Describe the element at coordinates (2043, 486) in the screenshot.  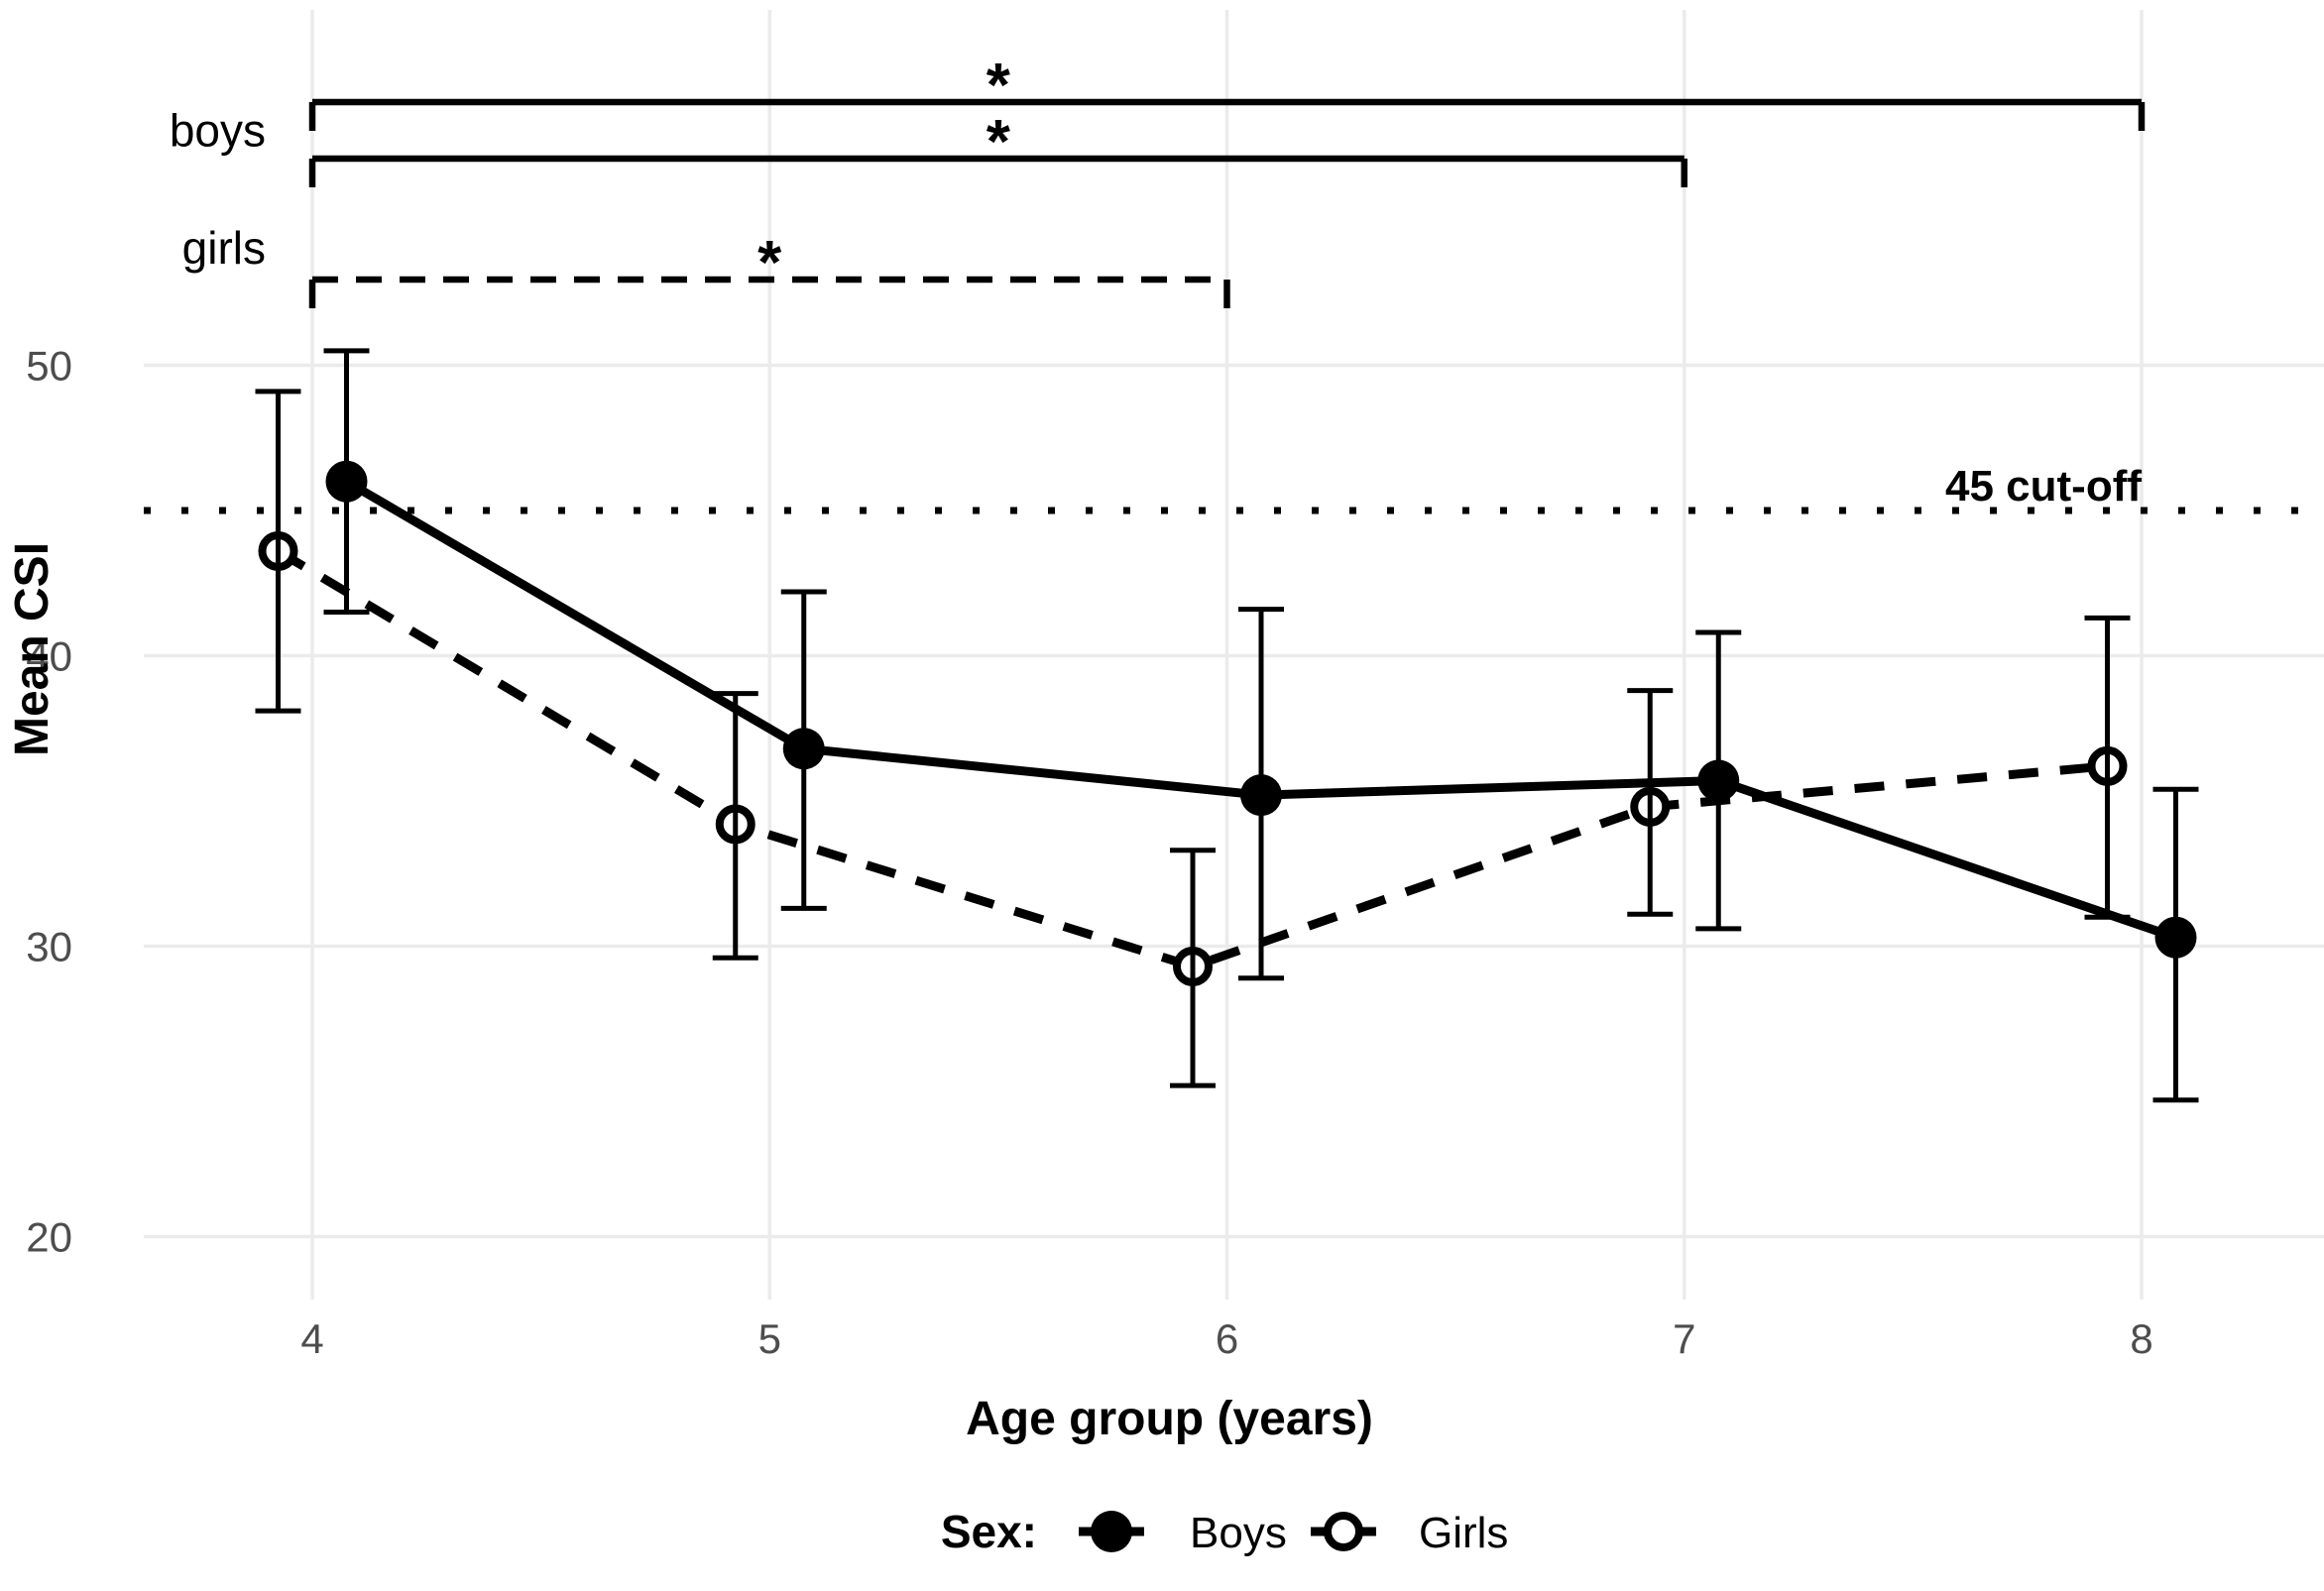
I see `cutoff-label: 45 cut-off` at that location.